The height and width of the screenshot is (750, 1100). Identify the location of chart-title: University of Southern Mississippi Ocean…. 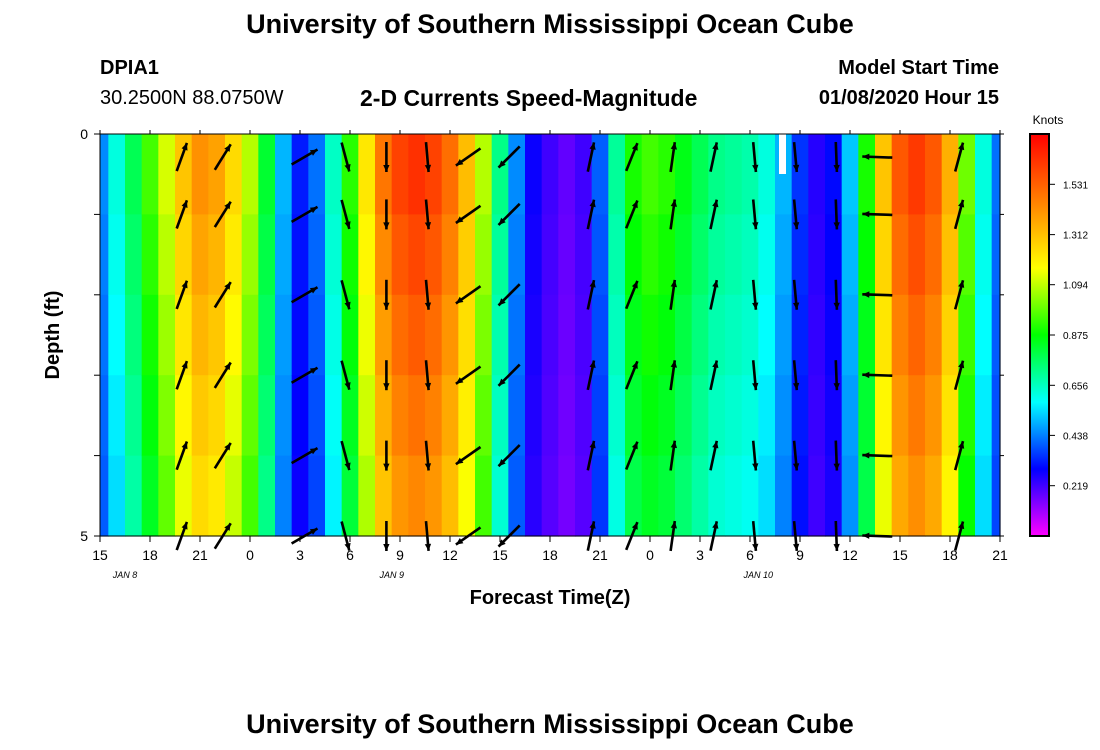
(550, 24).